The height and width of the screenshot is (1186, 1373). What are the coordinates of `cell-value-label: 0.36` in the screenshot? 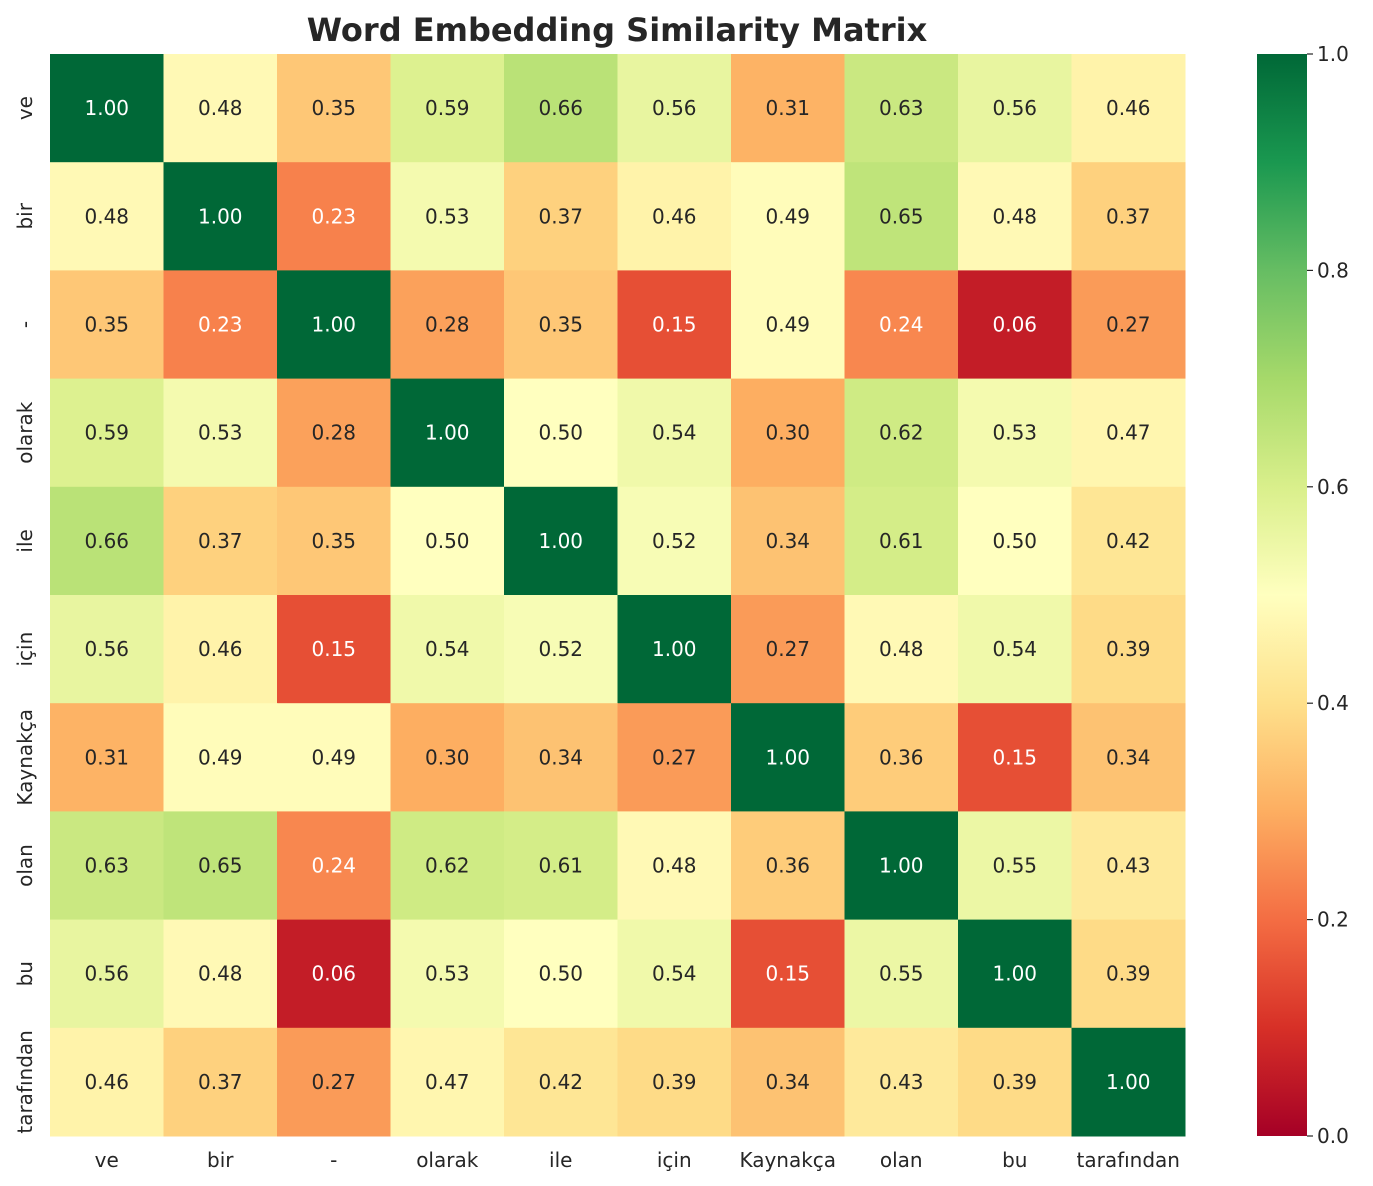 It's located at (901, 757).